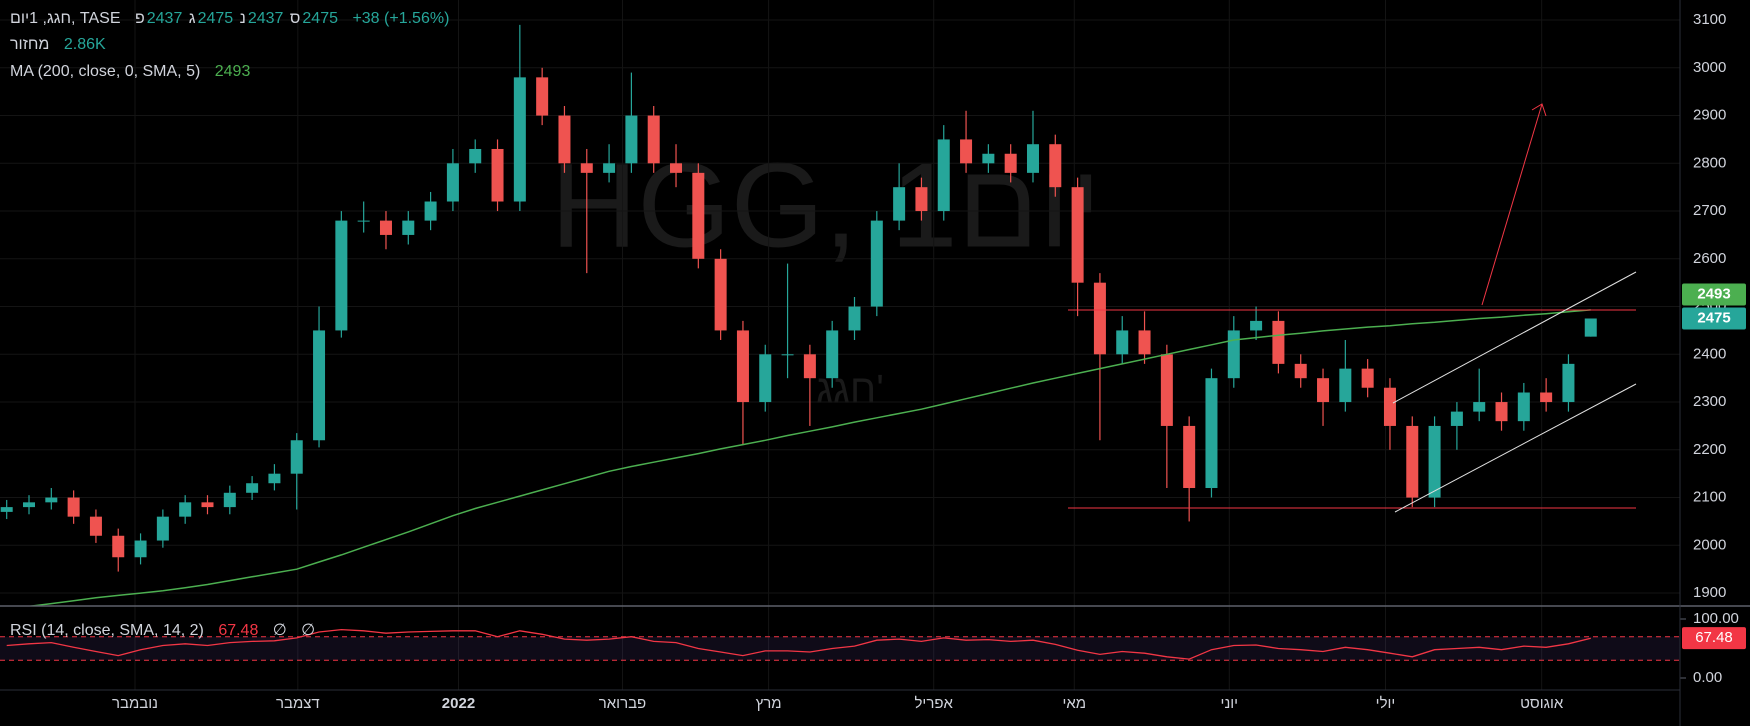  I want to click on last-price-box, so click(1714, 318).